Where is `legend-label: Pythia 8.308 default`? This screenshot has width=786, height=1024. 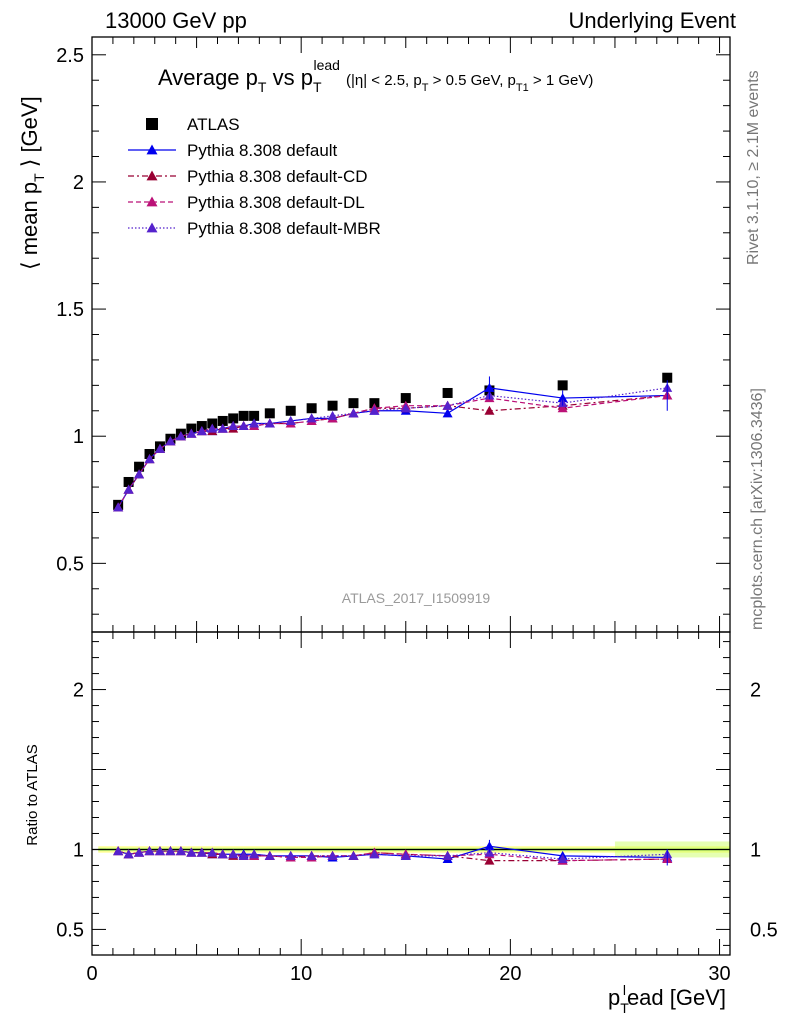 legend-label: Pythia 8.308 default is located at coordinates (262, 150).